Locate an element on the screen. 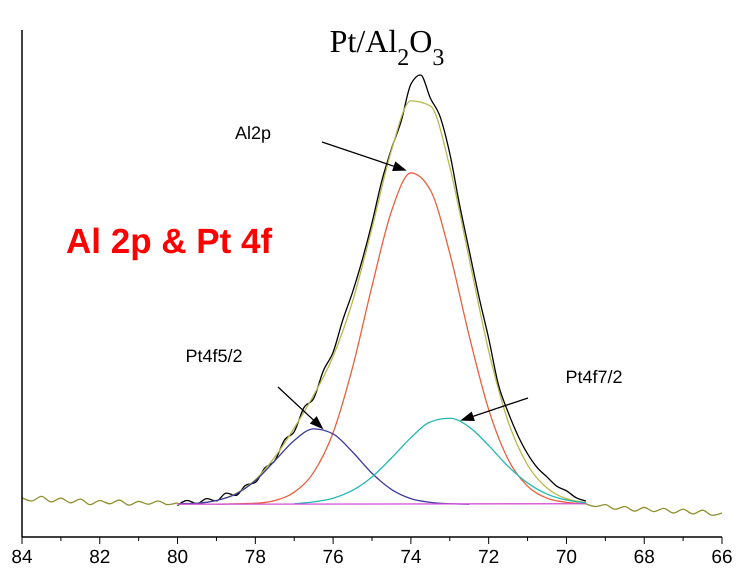 This screenshot has height=585, width=741. chart-title: Pt/Al$_{2}$O$_{3}$ is located at coordinates (387, 47).